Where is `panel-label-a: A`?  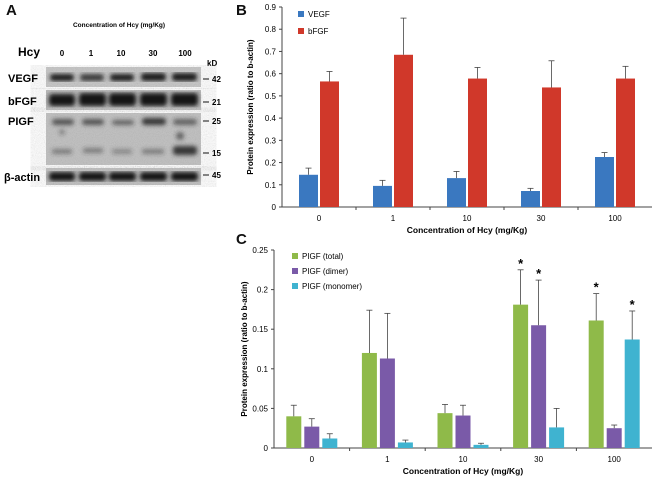
panel-label-a: A is located at coordinates (11, 10).